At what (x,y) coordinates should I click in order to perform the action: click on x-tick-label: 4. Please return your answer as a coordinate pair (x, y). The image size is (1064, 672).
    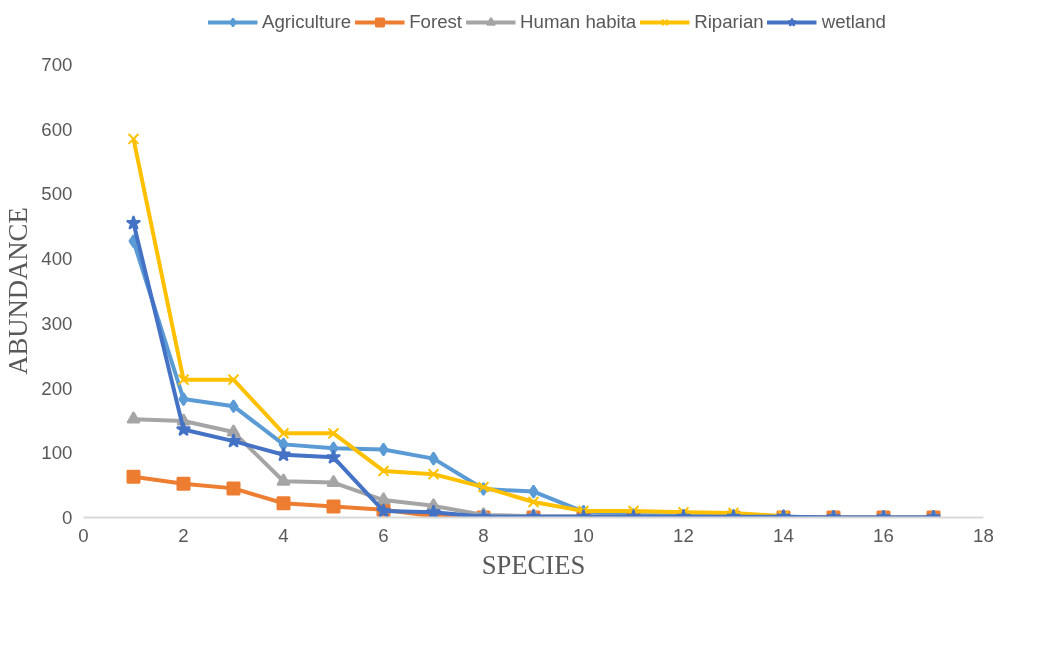
    Looking at the image, I should click on (283, 535).